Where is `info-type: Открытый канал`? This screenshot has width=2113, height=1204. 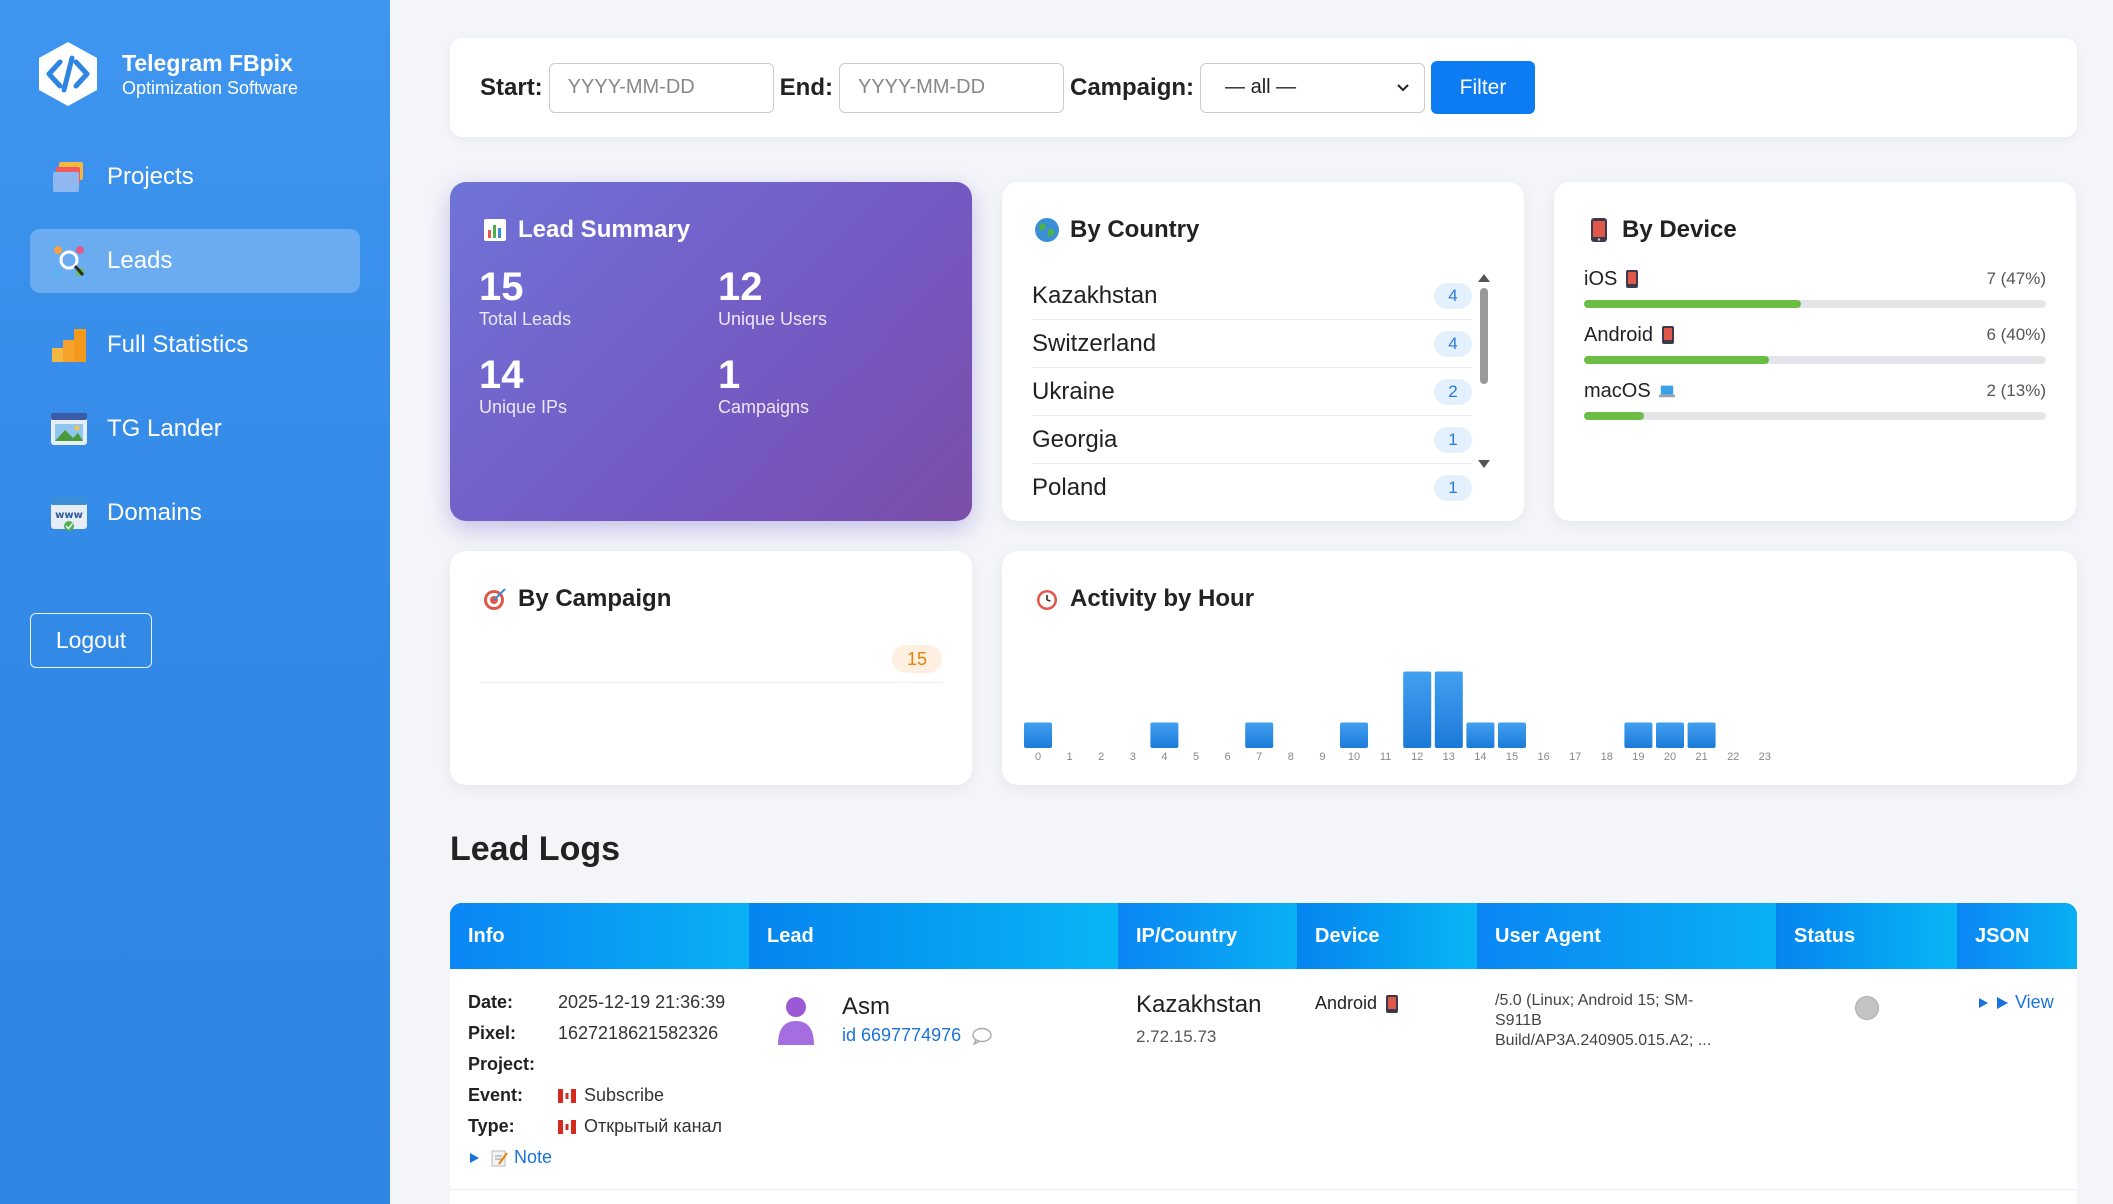
info-type: Открытый канал is located at coordinates (653, 1126).